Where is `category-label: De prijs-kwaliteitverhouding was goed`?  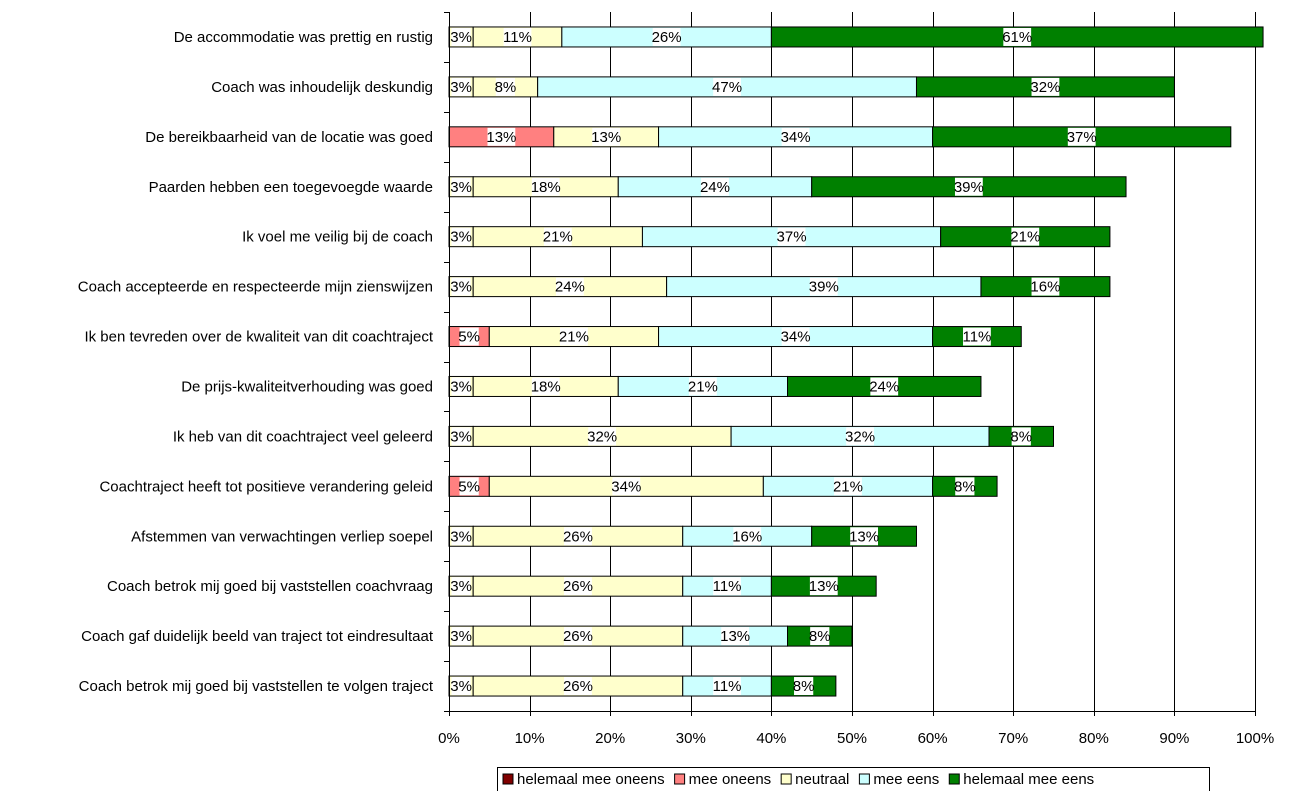
category-label: De prijs-kwaliteitverhouding was goed is located at coordinates (307, 386).